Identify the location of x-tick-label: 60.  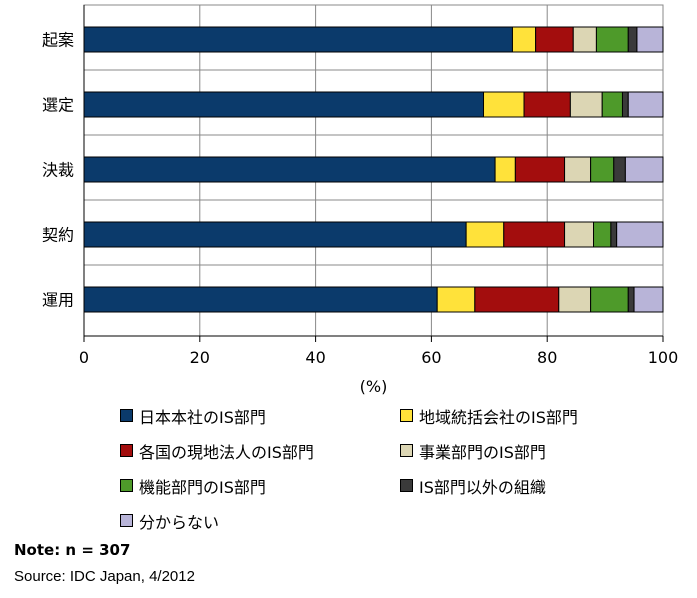
(431, 357).